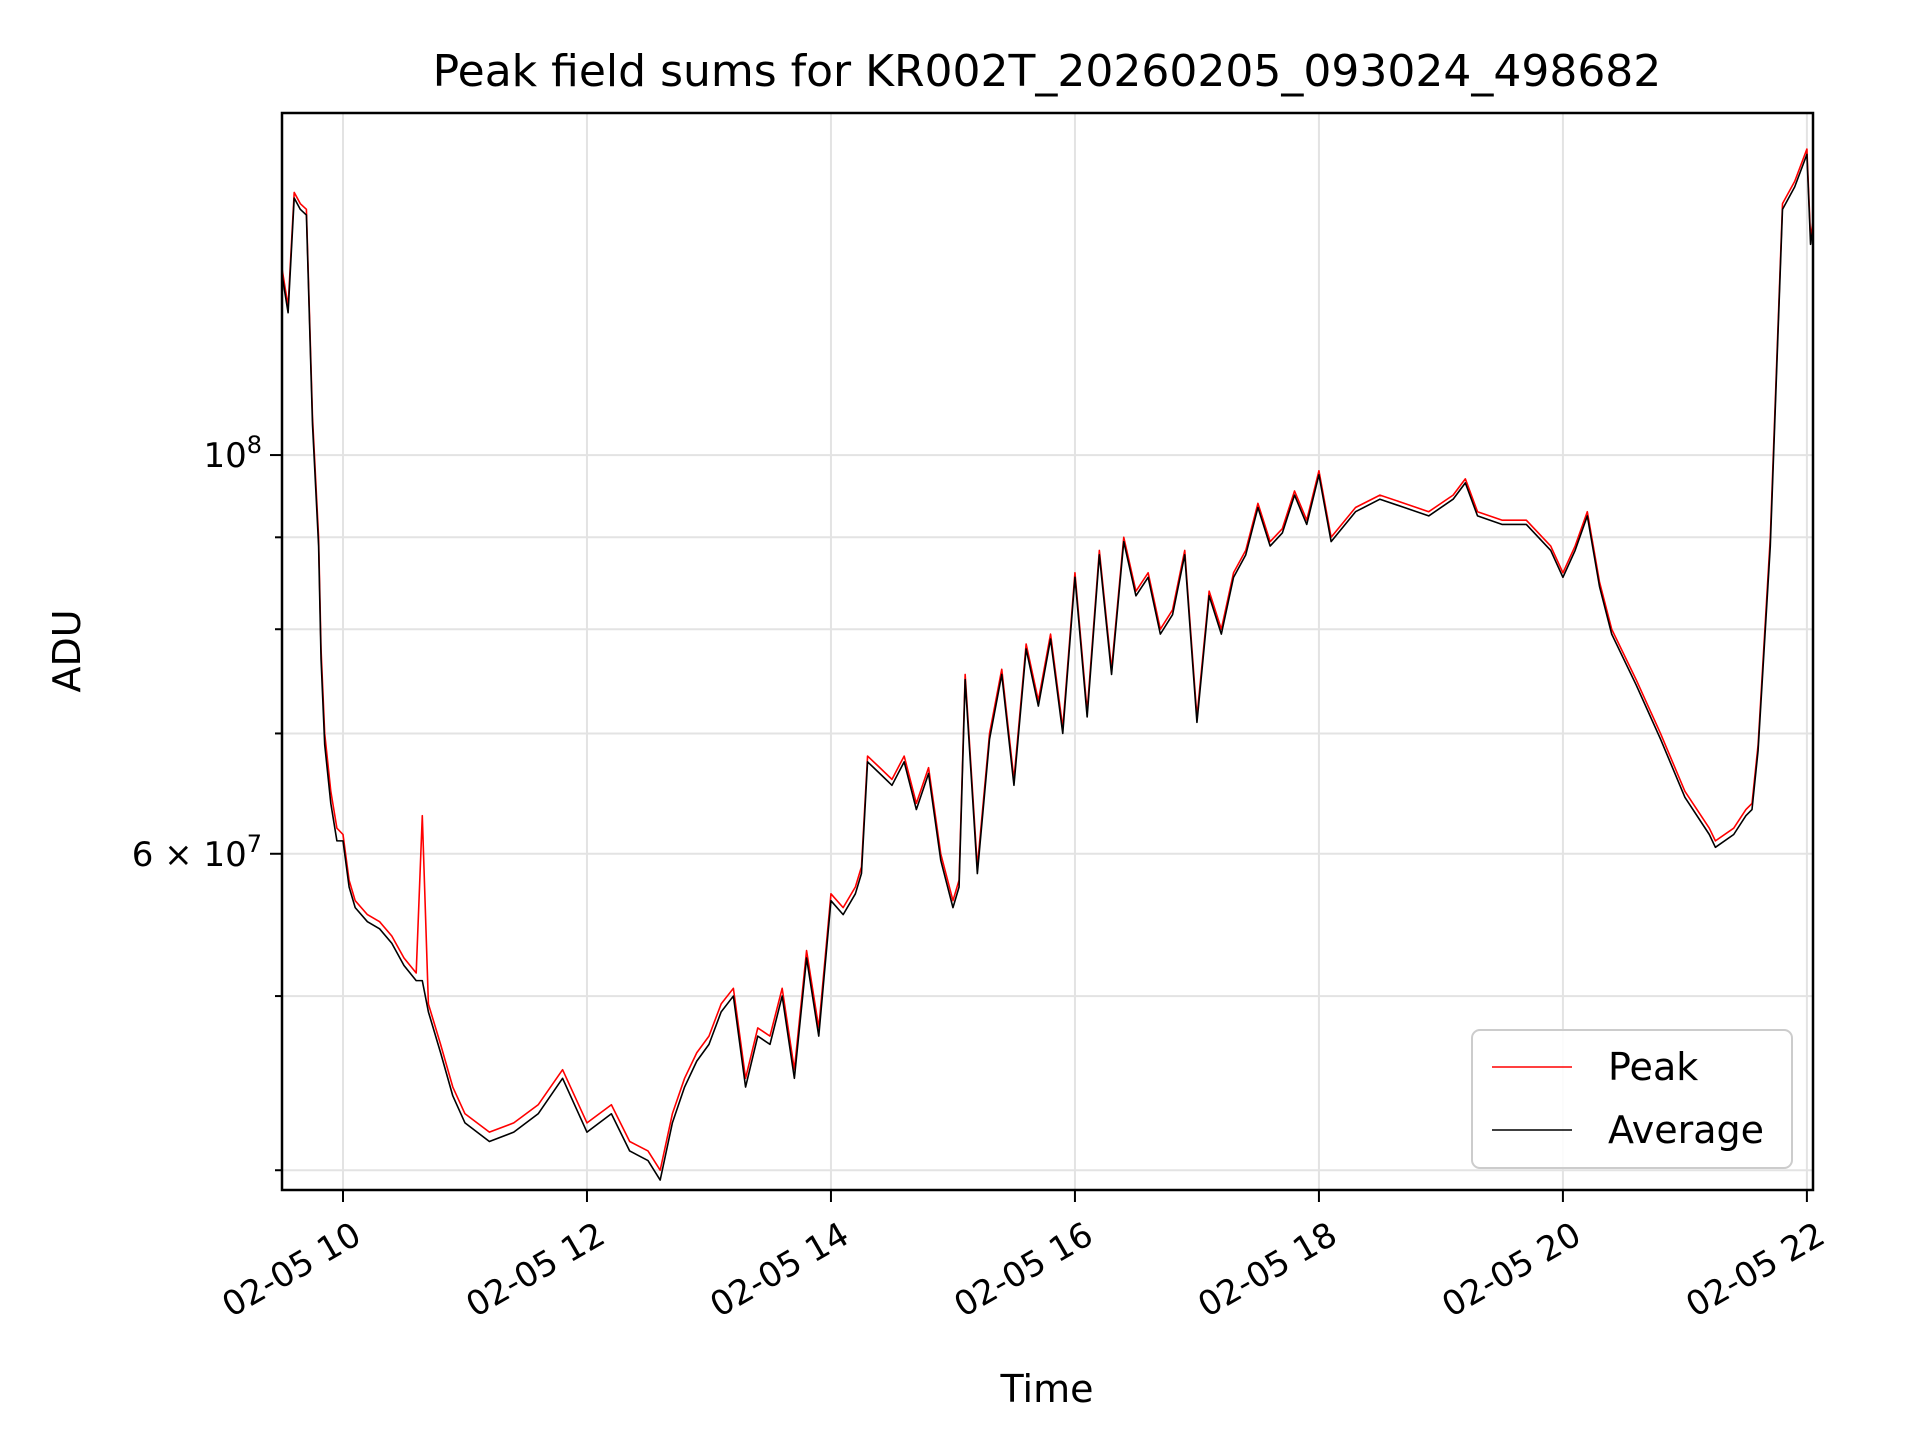  Describe the element at coordinates (232, 453) in the screenshot. I see `y-tick-label: 108` at that location.